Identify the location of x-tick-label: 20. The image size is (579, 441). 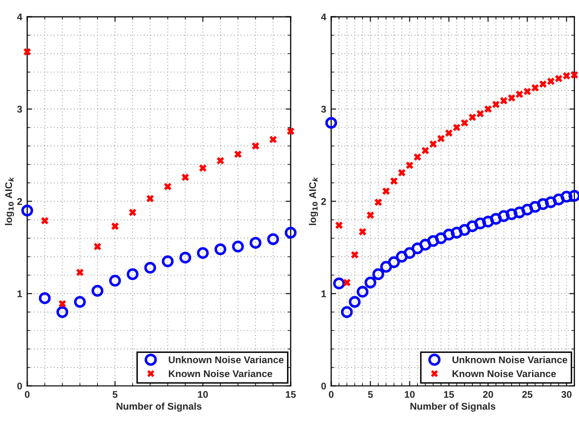
(488, 394).